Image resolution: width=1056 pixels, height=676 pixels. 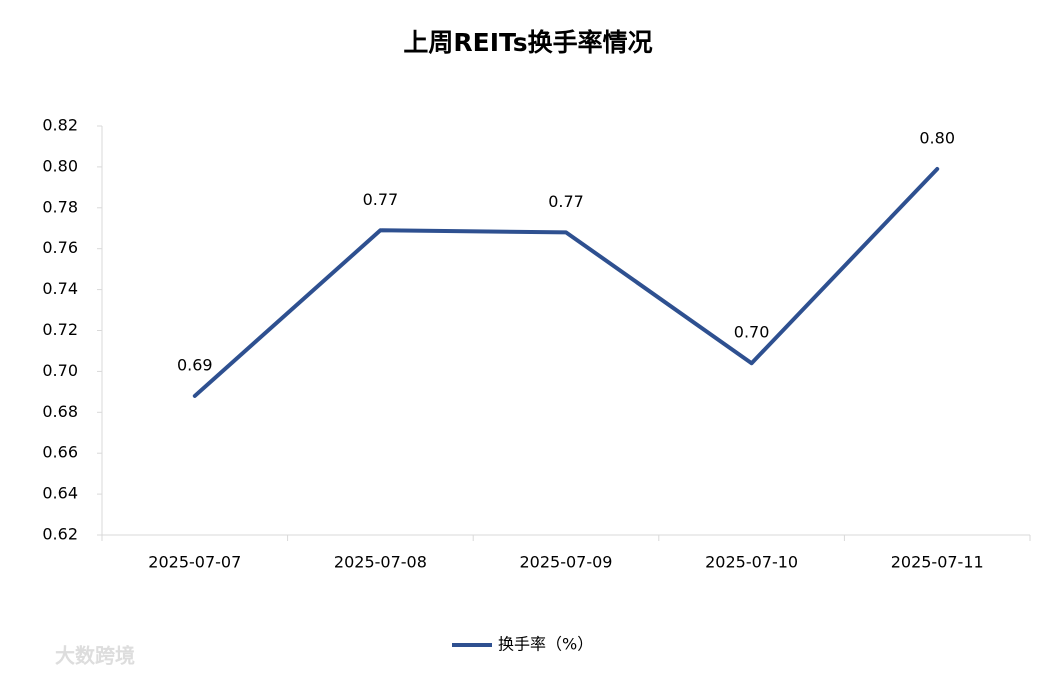 What do you see at coordinates (380, 562) in the screenshot?
I see `x-tick-label: 2025-07-08` at bounding box center [380, 562].